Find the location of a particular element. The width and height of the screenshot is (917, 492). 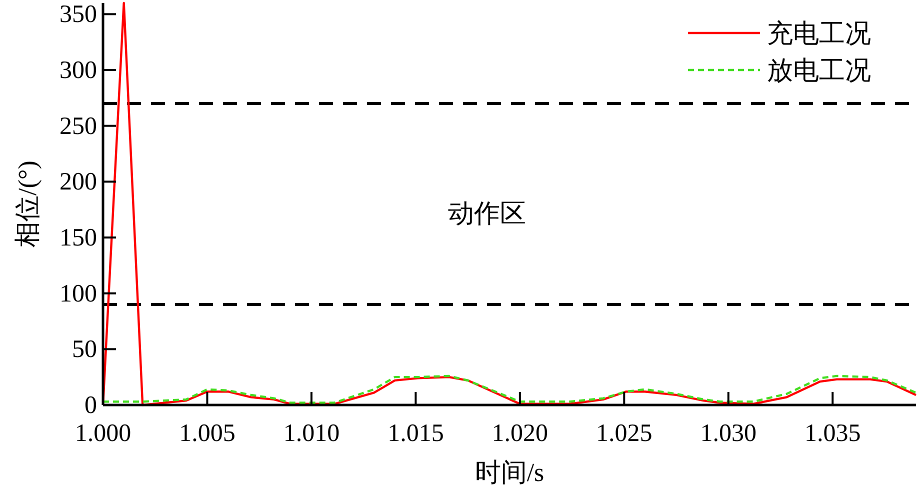

y-tick-label: 100 is located at coordinates (78, 294).